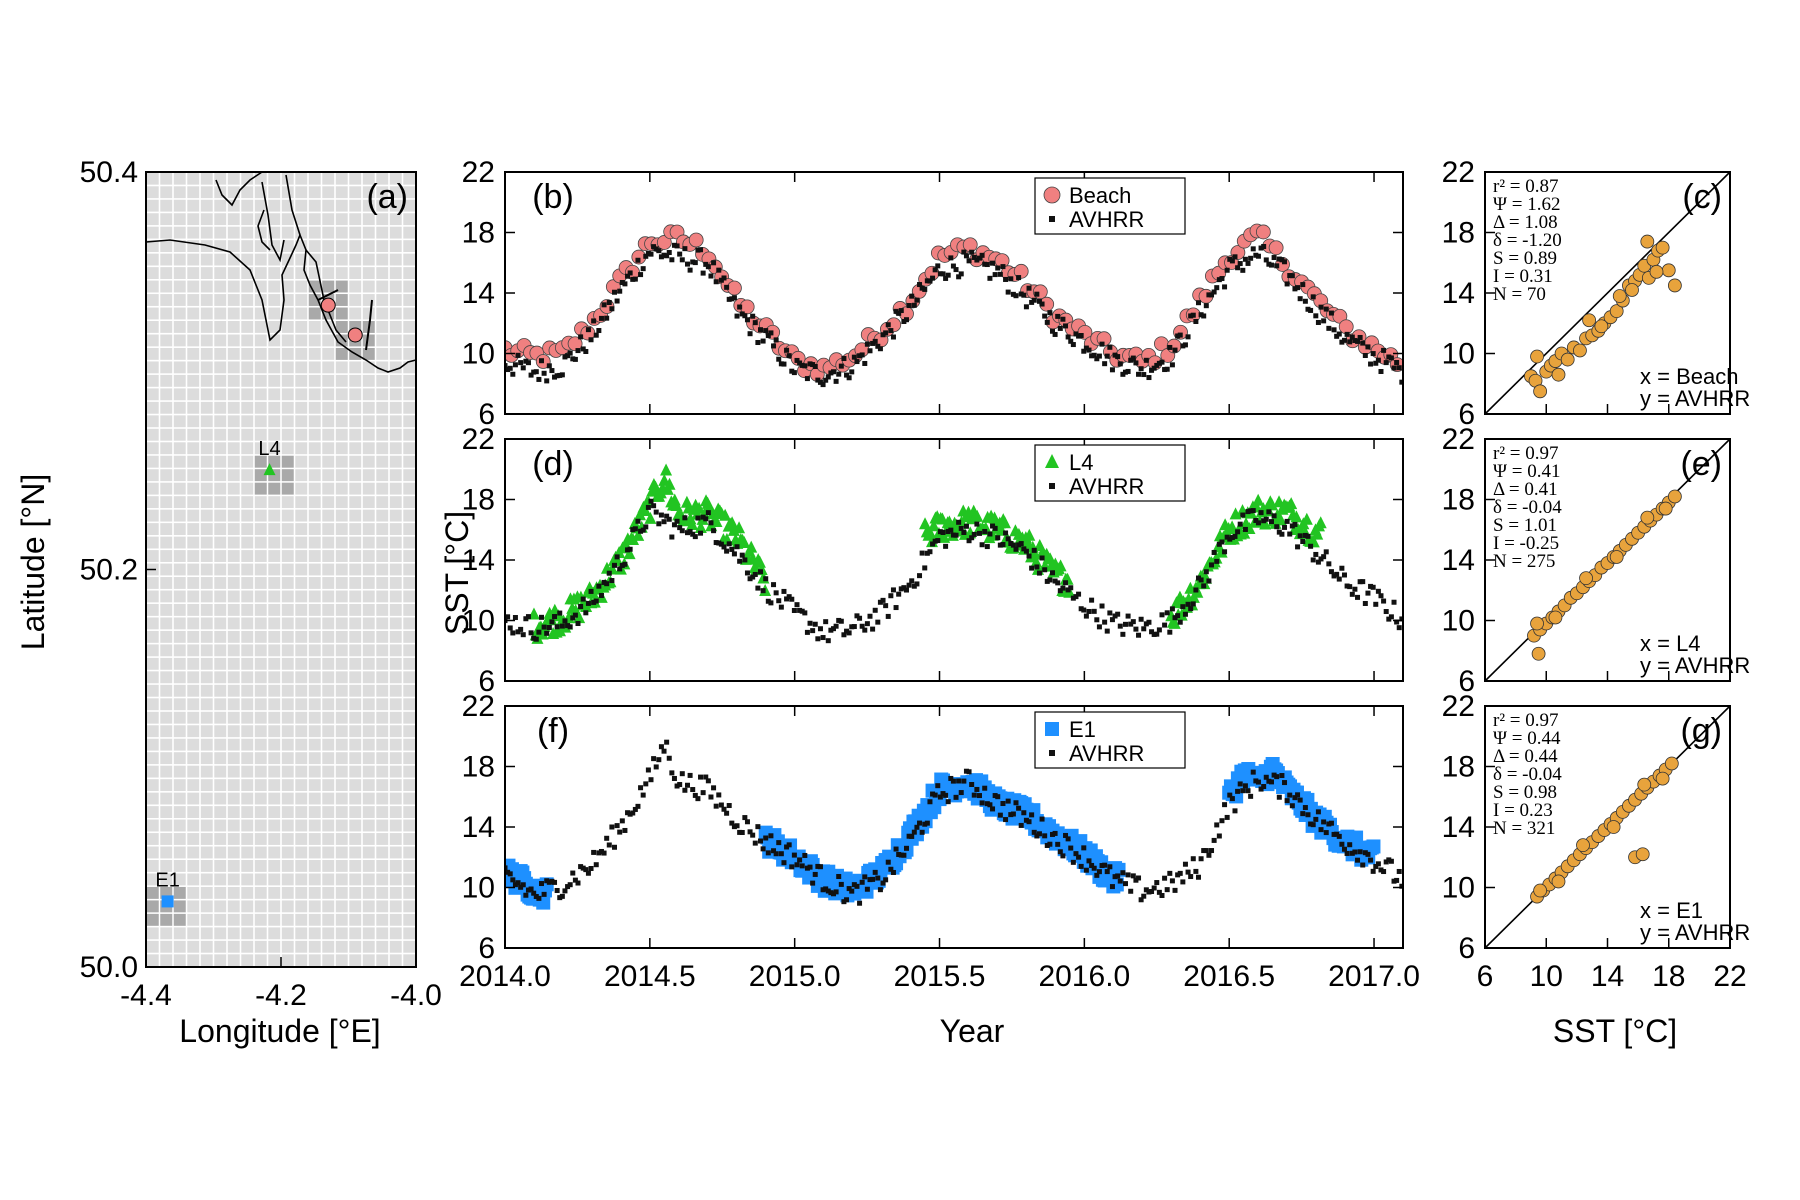  Describe the element at coordinates (416, 995) in the screenshot. I see `map-xtick-label: -4.0` at that location.